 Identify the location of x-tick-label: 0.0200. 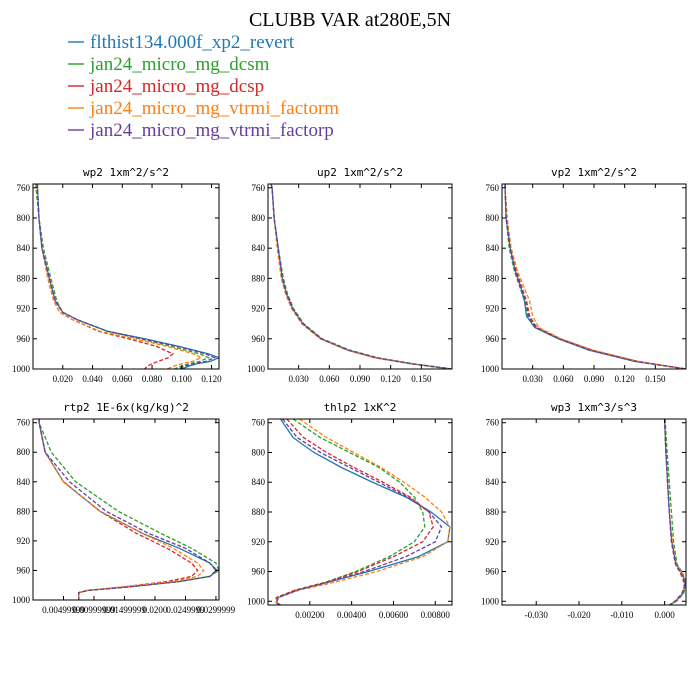
(155, 610).